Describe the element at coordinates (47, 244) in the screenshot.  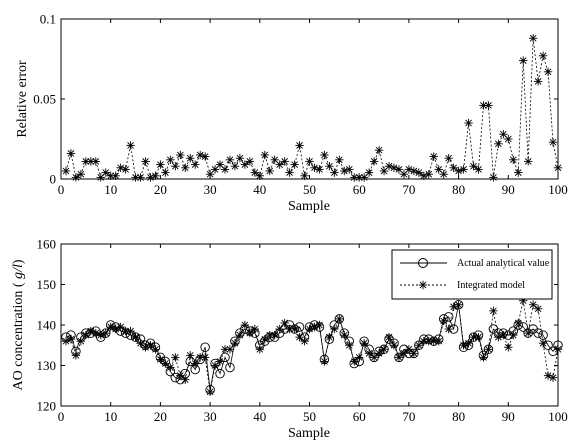
I see `y-tick-label: 160` at that location.